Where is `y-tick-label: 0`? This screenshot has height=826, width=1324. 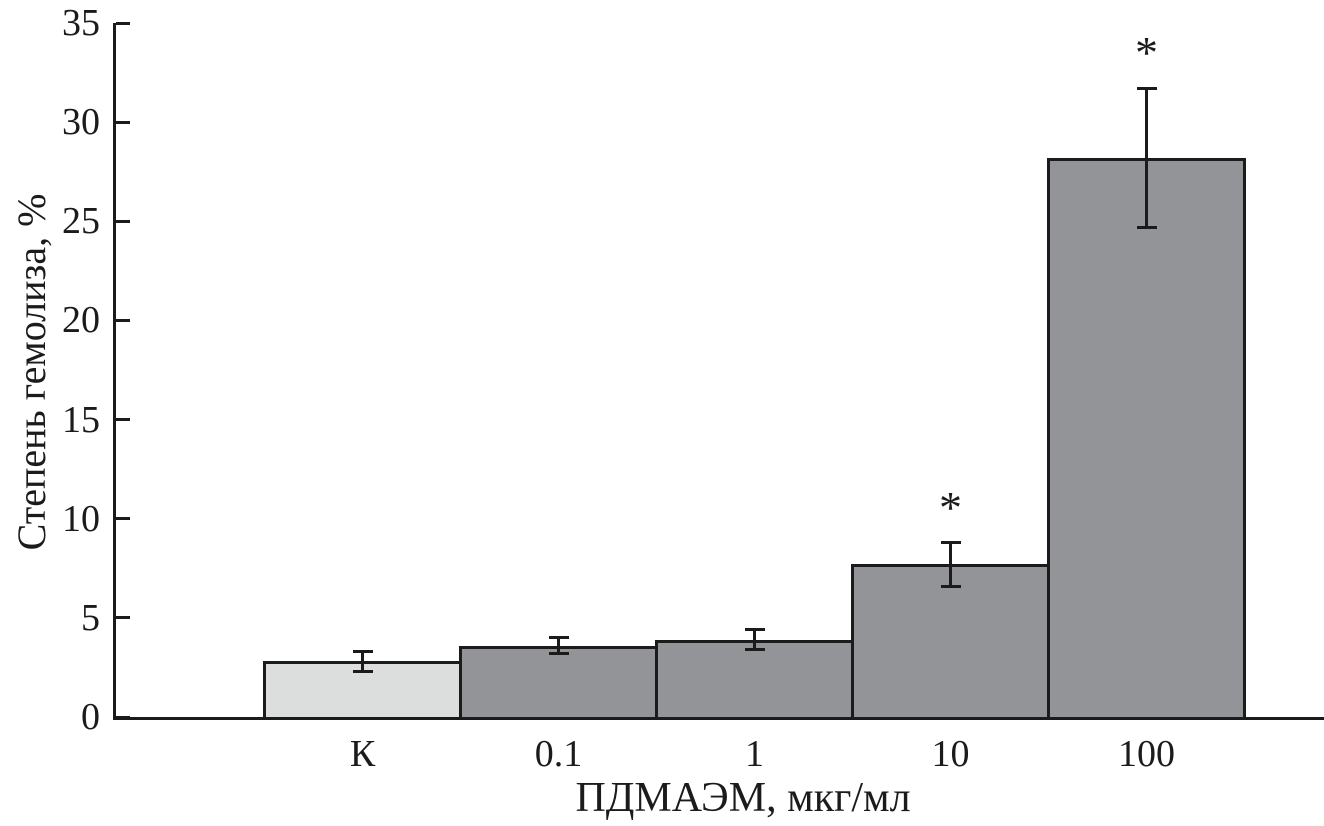 y-tick-label: 0 is located at coordinates (90, 717).